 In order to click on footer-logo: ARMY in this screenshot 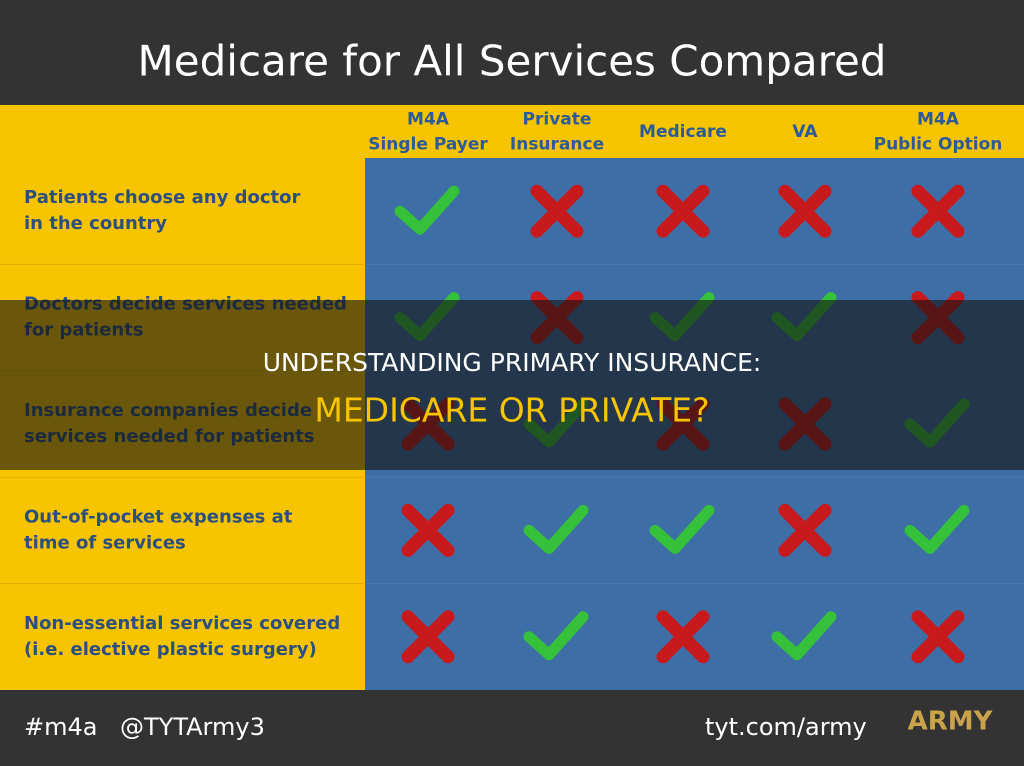, I will do `click(951, 722)`.